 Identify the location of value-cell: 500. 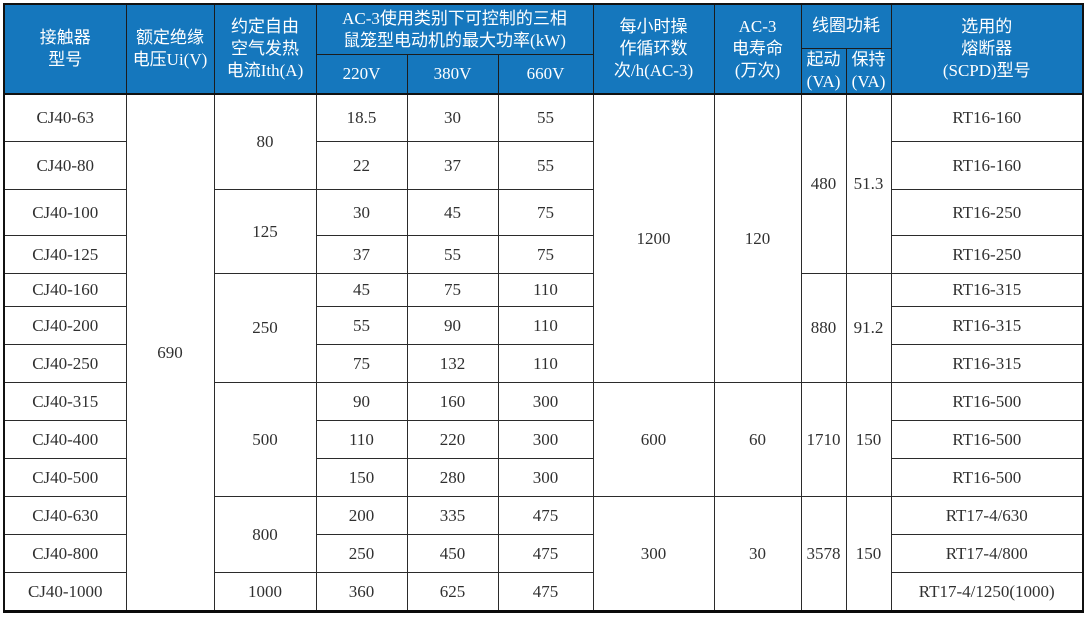
(265, 440).